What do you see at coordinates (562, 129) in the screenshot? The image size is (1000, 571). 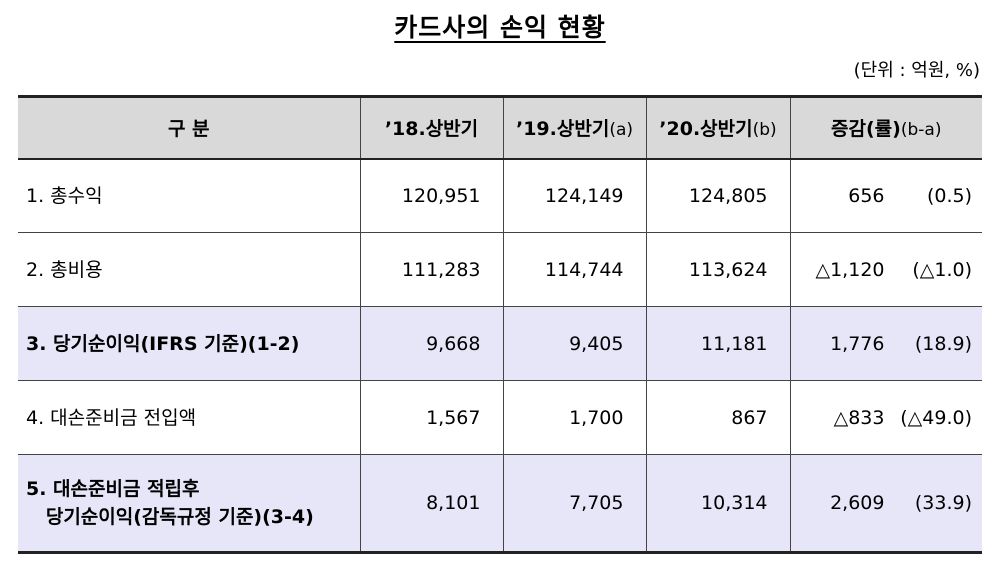 I see `column-header-main: ’19.상반기` at bounding box center [562, 129].